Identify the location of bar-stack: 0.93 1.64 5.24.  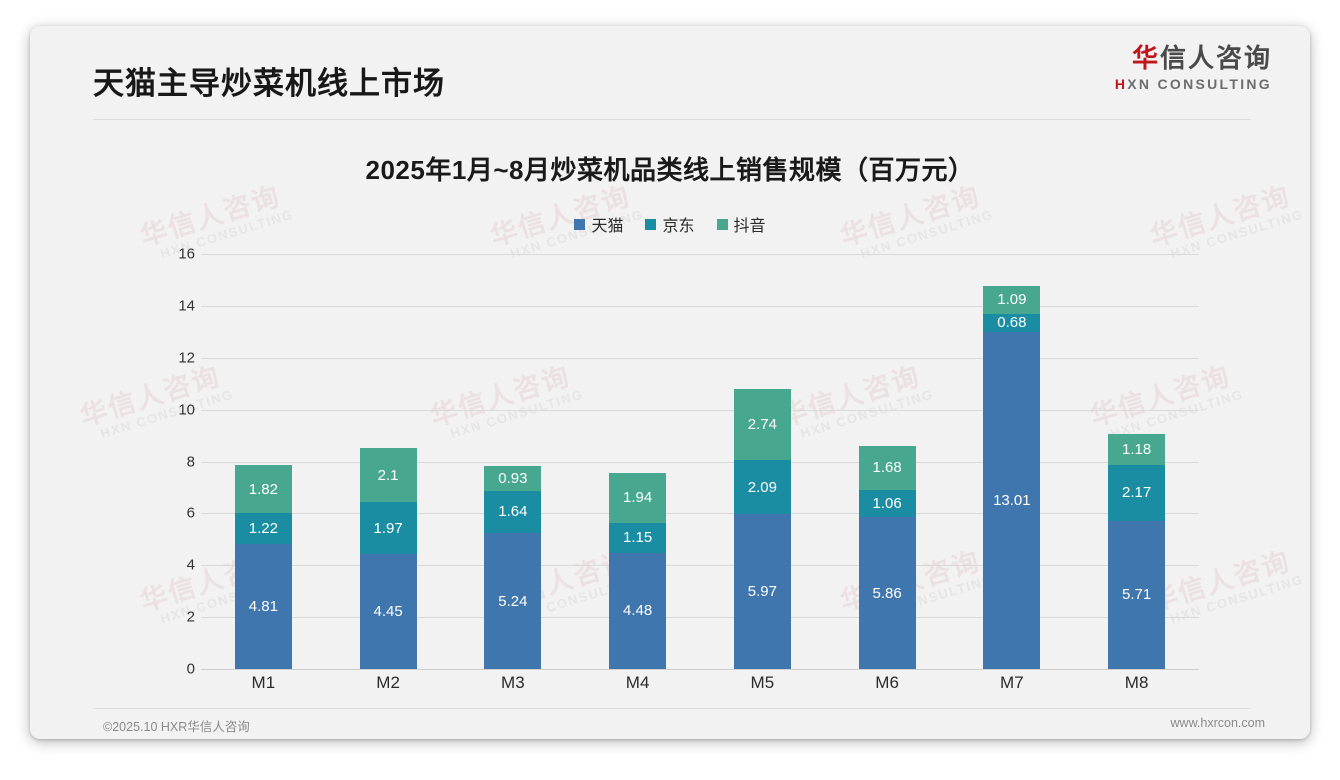
(513, 567).